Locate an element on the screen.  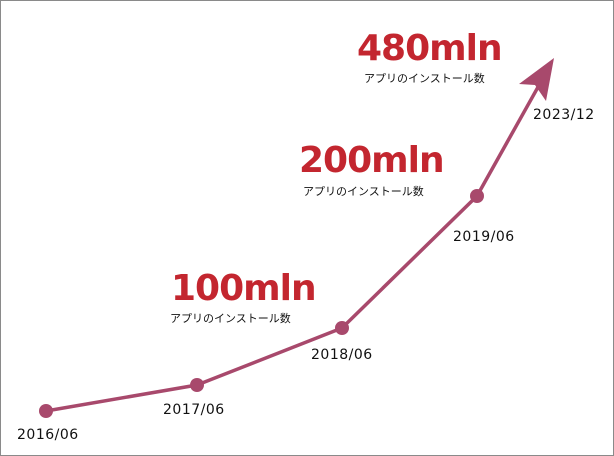
date-label-2016-06: 2016/06 is located at coordinates (48, 435).